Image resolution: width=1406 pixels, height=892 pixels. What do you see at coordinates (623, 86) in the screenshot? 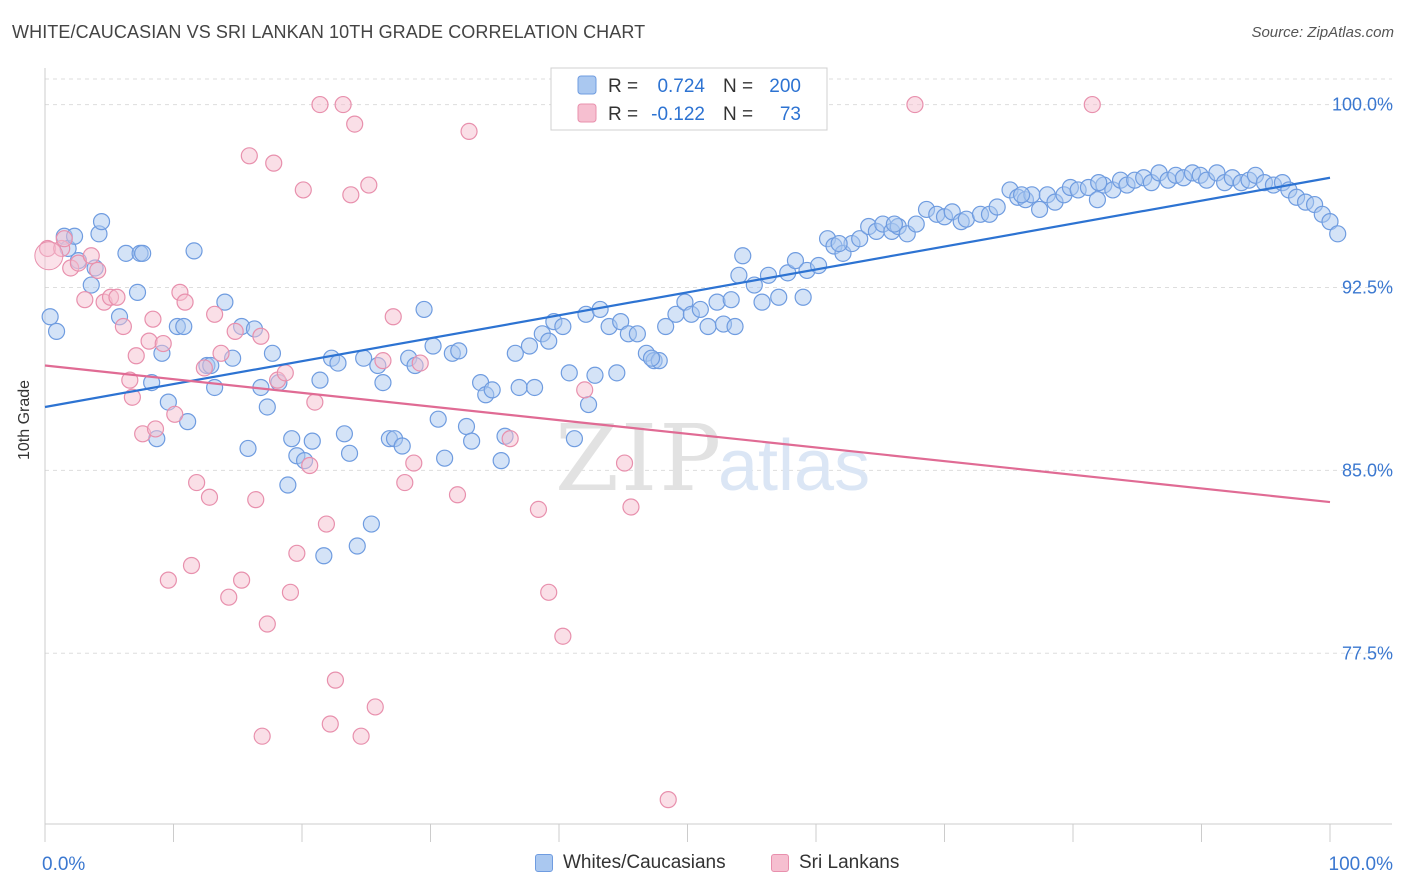
I see `legend-r-label-whites: R =` at bounding box center [623, 86].